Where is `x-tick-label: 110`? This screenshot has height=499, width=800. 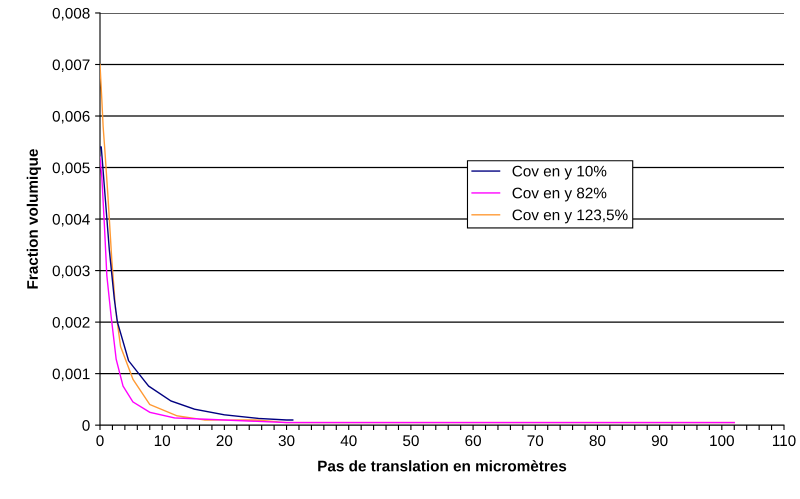 x-tick-label: 110 is located at coordinates (784, 440).